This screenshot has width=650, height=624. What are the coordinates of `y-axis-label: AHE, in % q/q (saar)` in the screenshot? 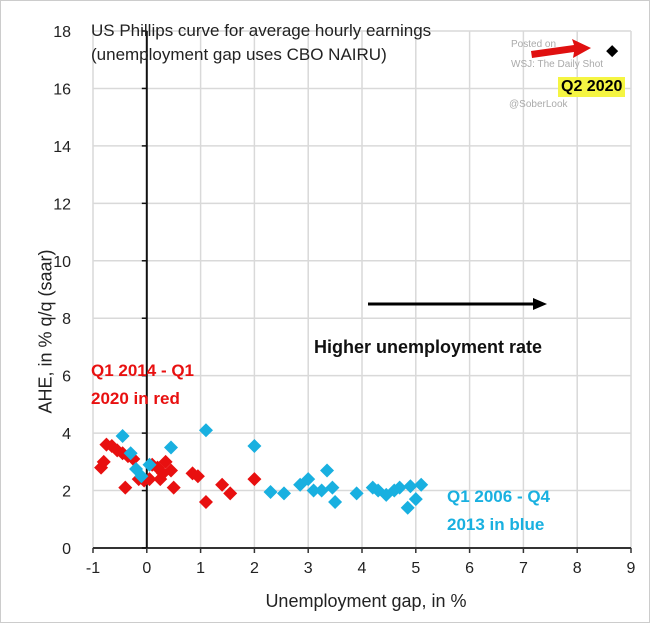 It's located at (45, 331).